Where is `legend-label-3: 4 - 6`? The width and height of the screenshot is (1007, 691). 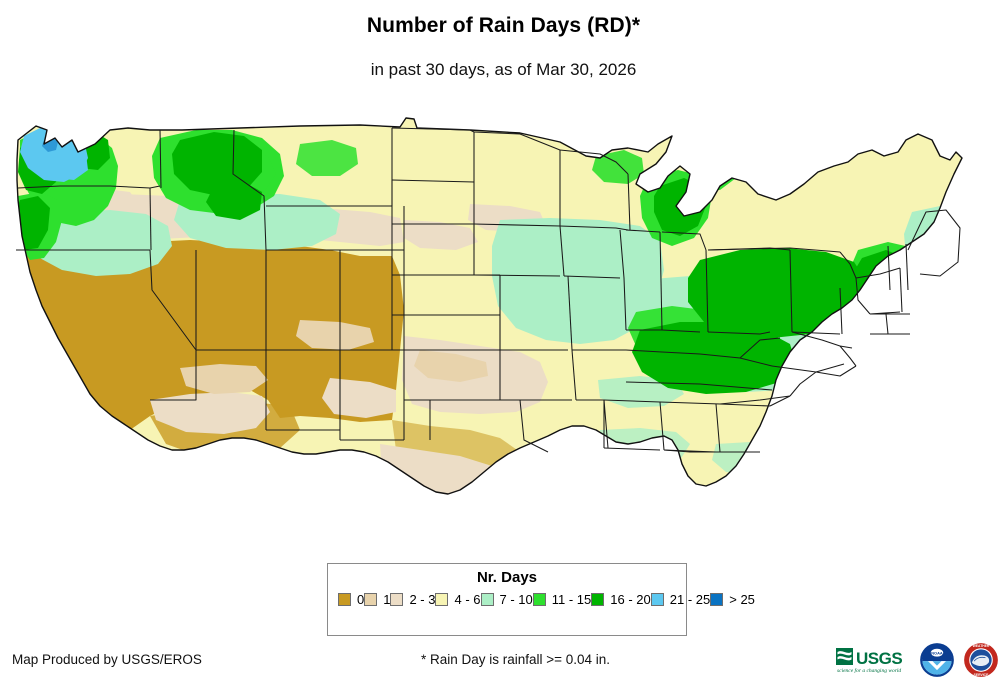
legend-label-3: 4 - 6 is located at coordinates (467, 599).